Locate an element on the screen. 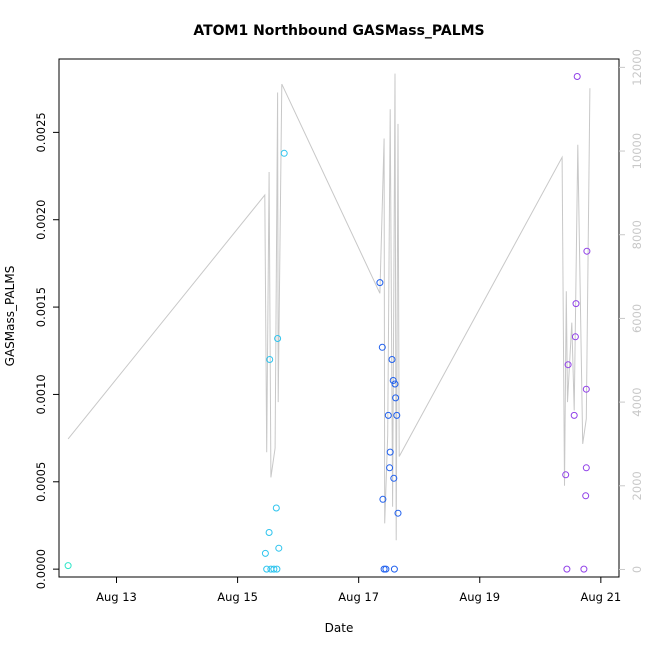 The height and width of the screenshot is (650, 650). y-tick-label: 0.0025 is located at coordinates (41, 132).